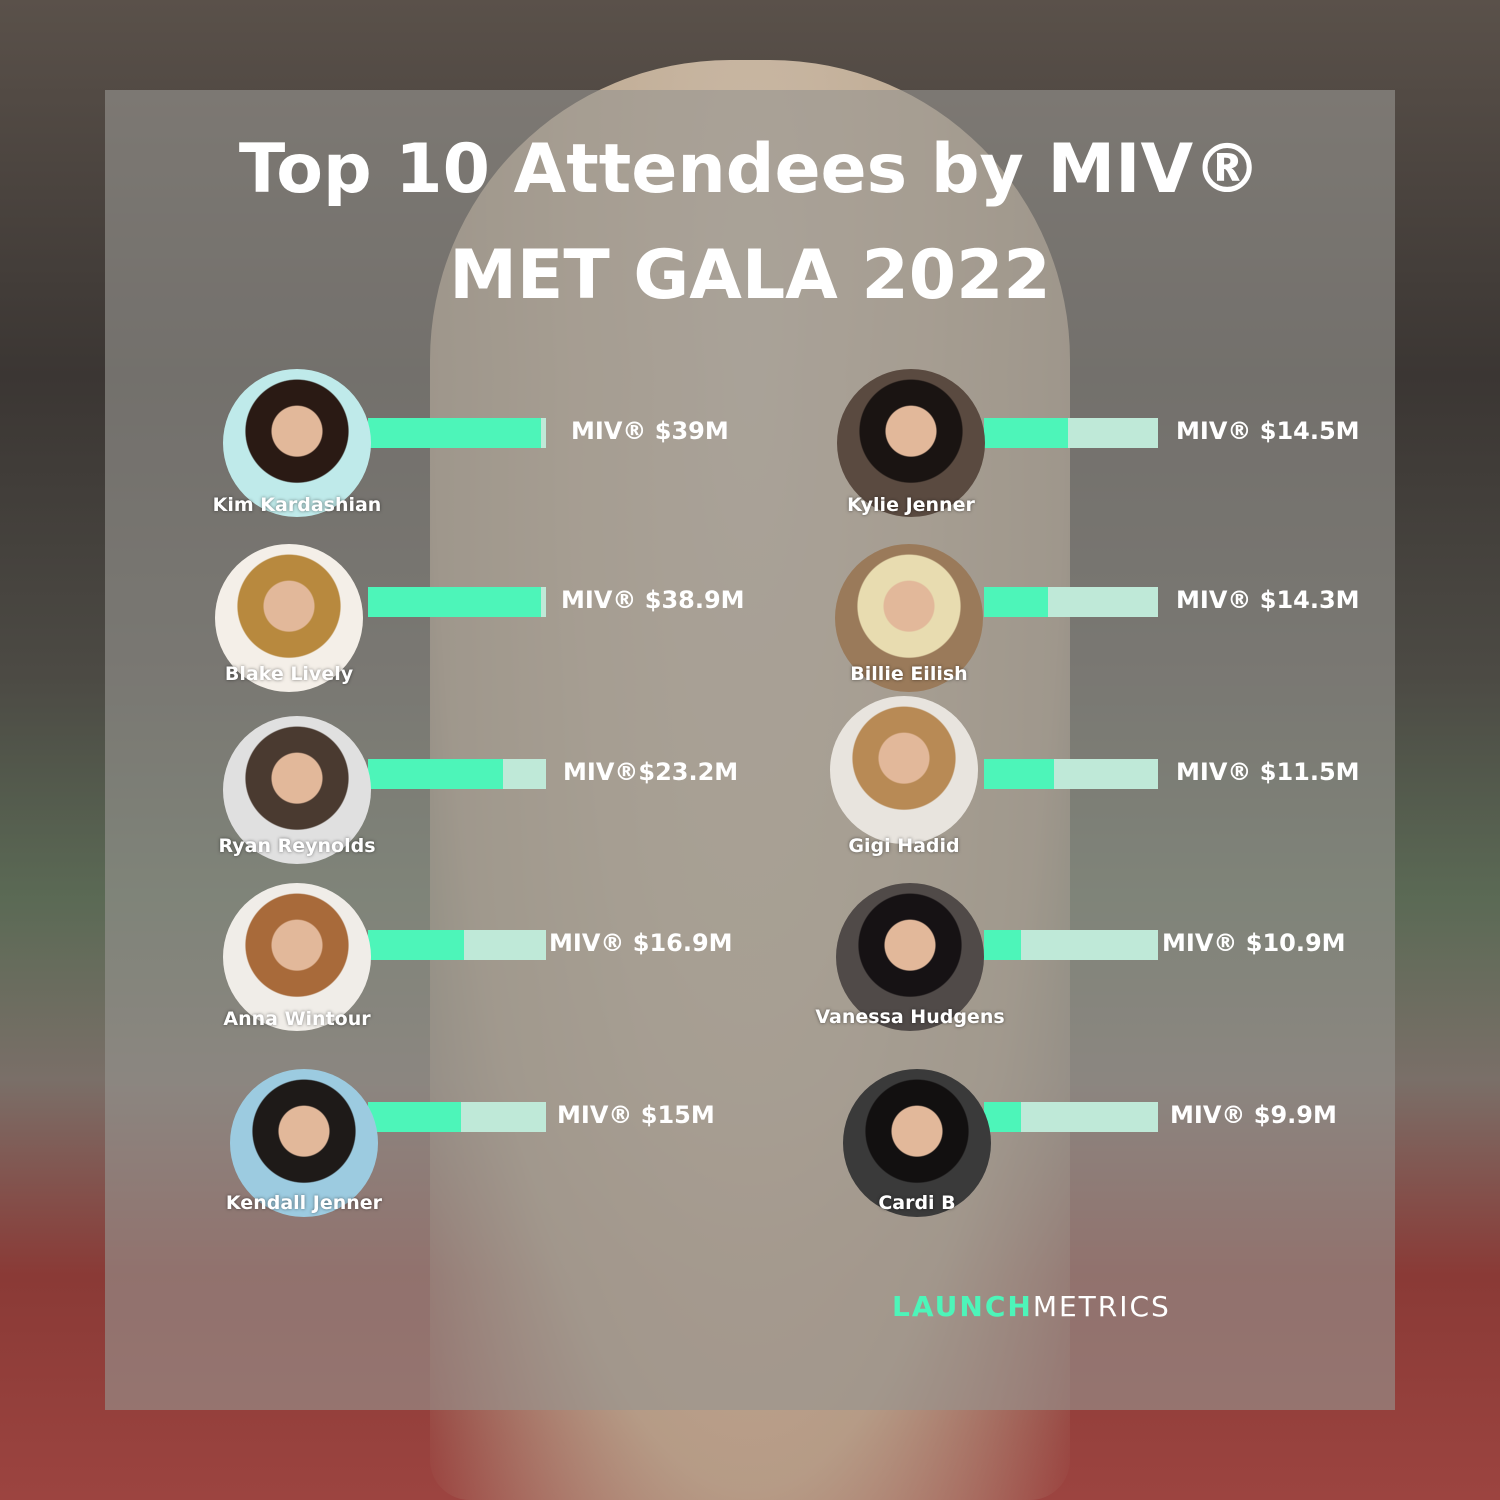 This screenshot has height=1500, width=1500. Describe the element at coordinates (909, 674) in the screenshot. I see `attendee-name: Billie Eilish` at that location.